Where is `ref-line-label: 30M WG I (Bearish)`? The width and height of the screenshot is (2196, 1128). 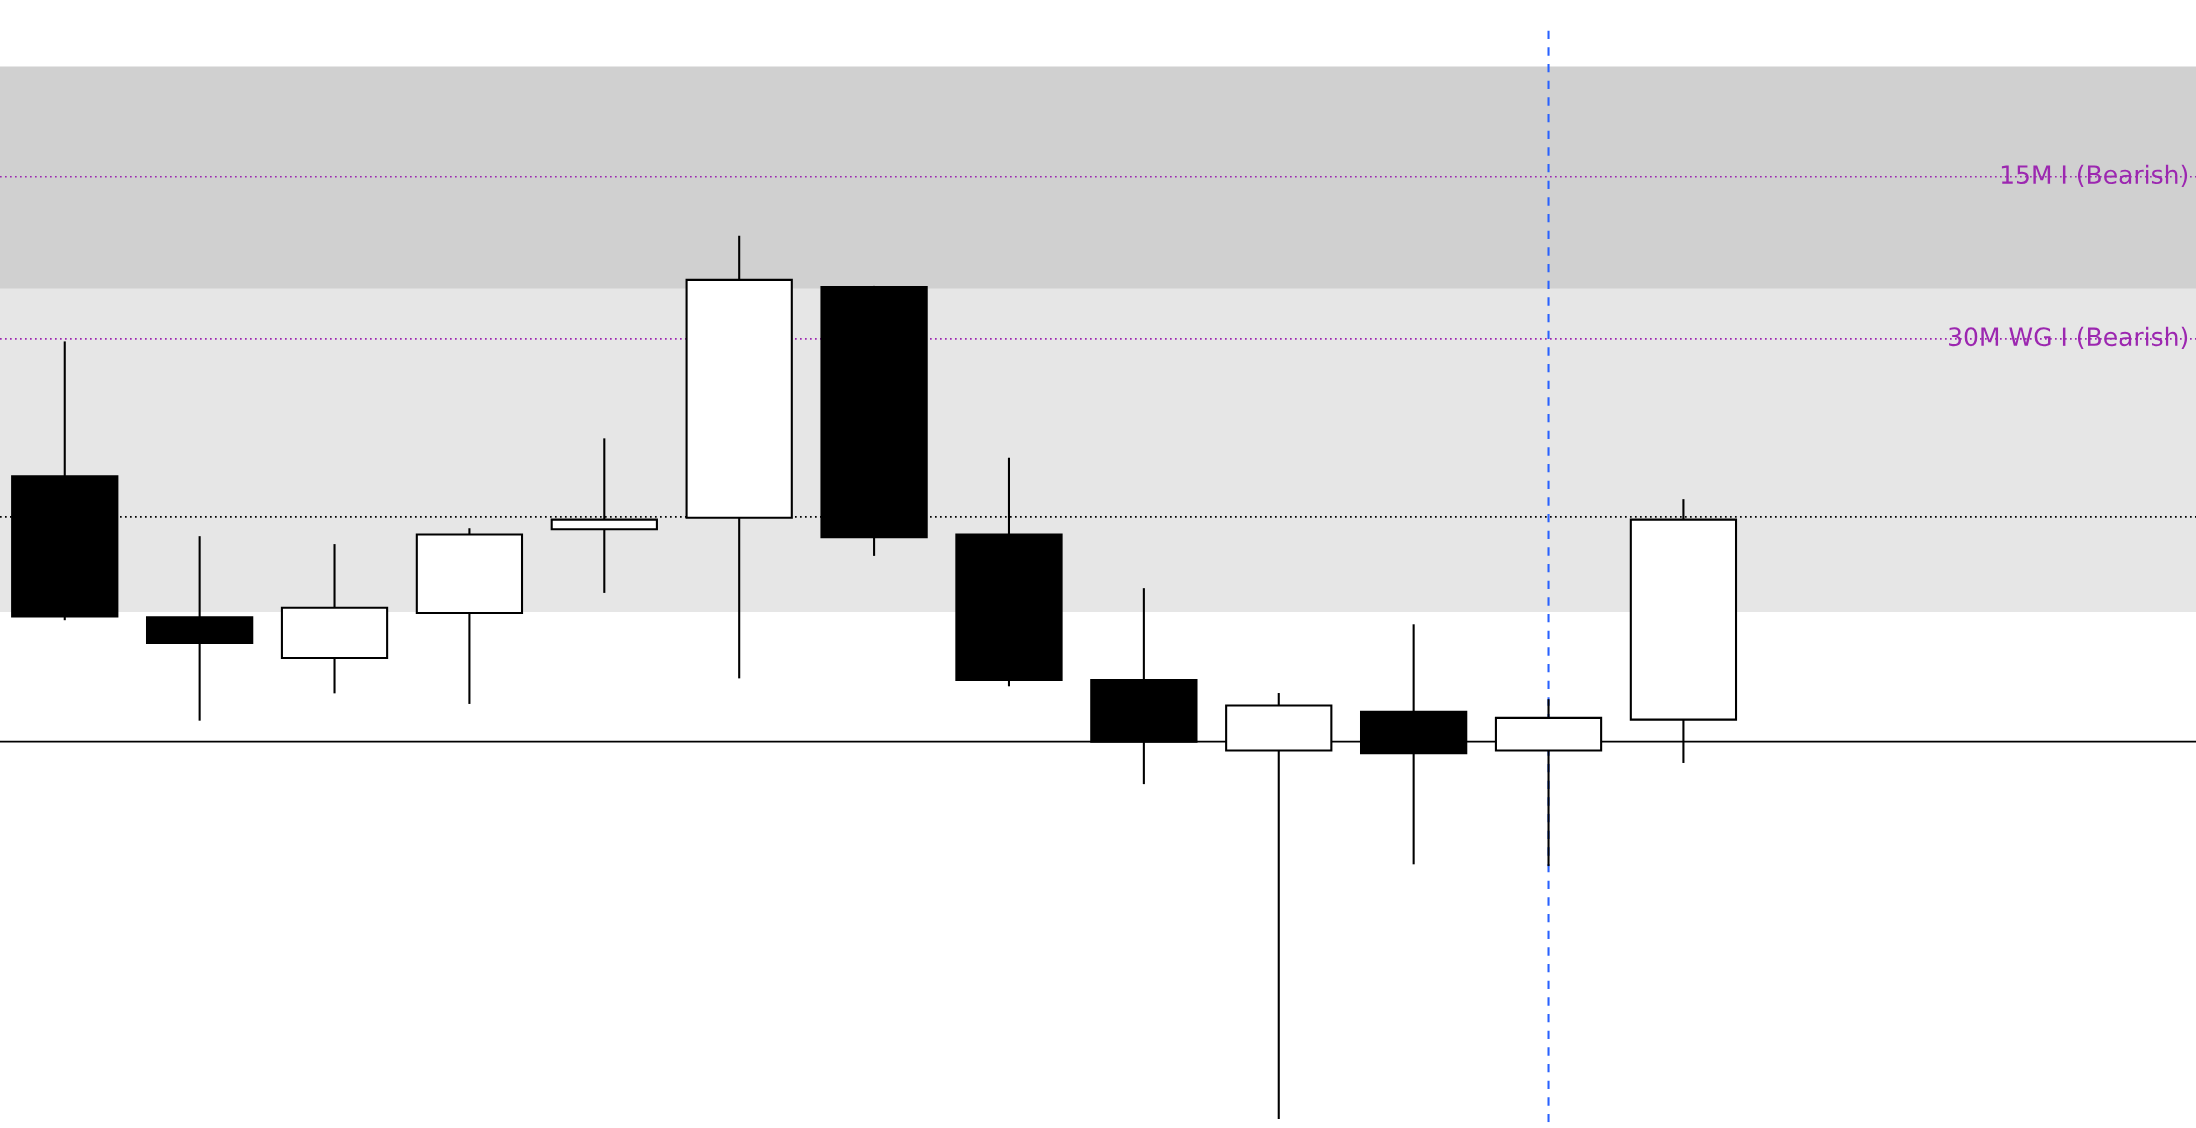 ref-line-label: 30M WG I (Bearish) is located at coordinates (2068, 338).